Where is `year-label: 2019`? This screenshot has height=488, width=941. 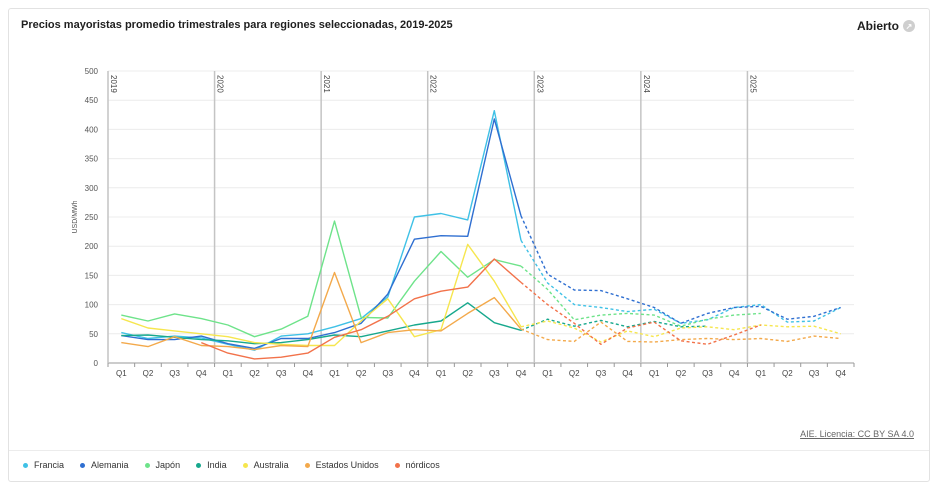
year-label: 2019 is located at coordinates (113, 84).